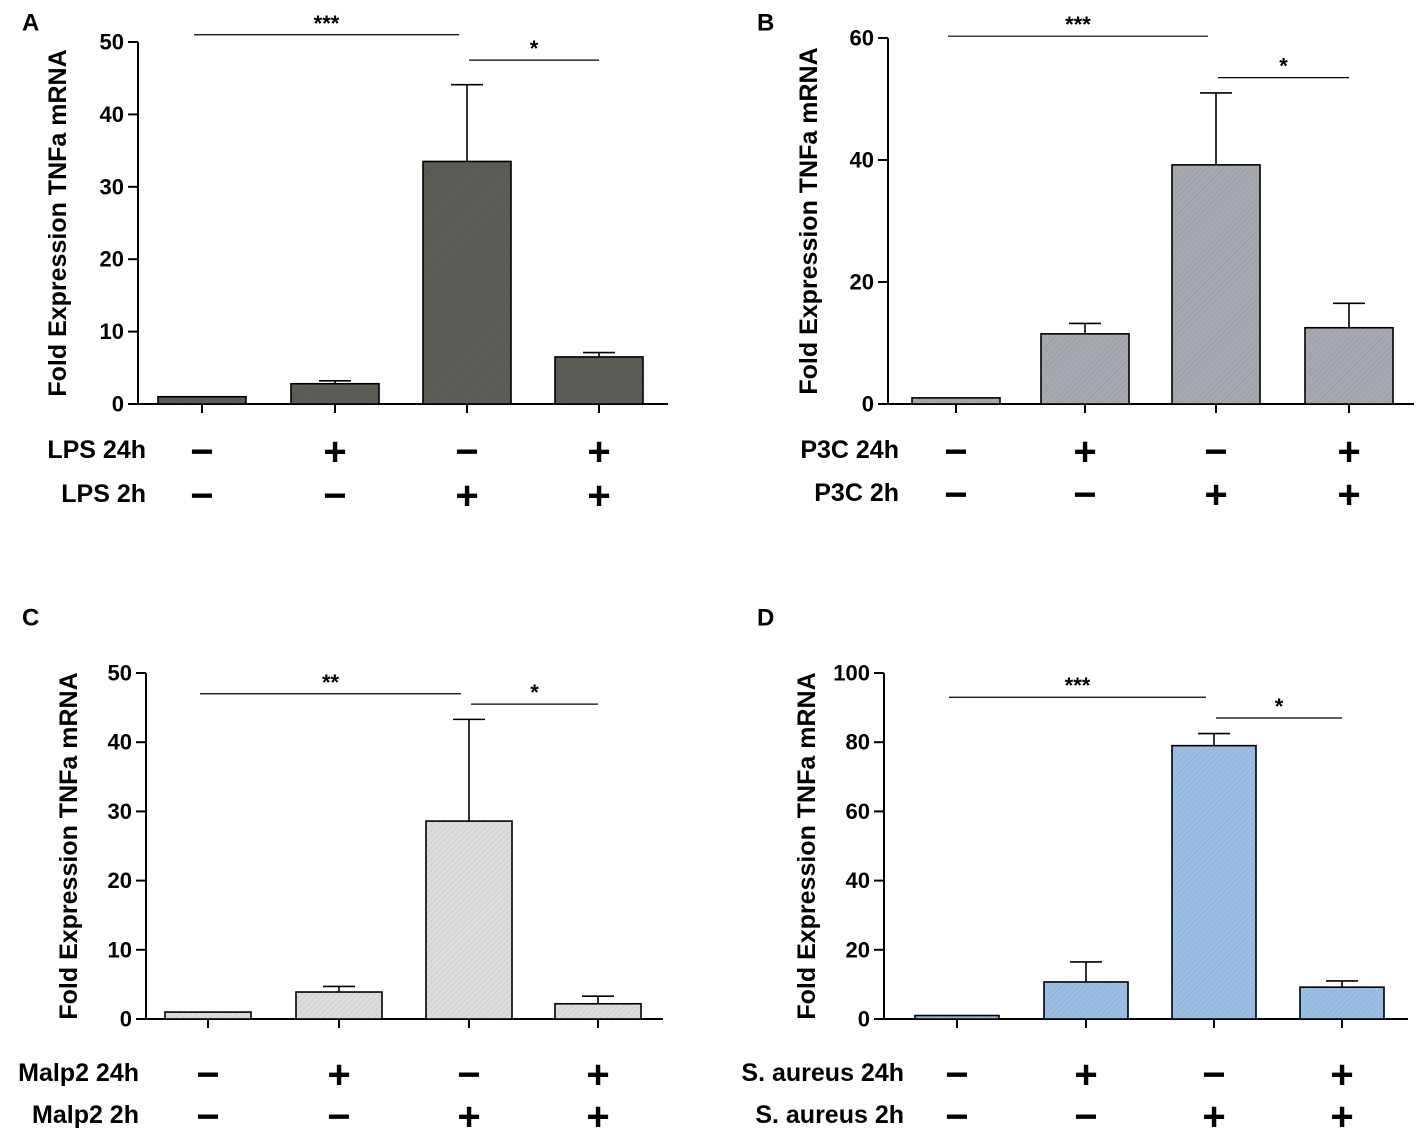  I want to click on panel-label: C, so click(30, 617).